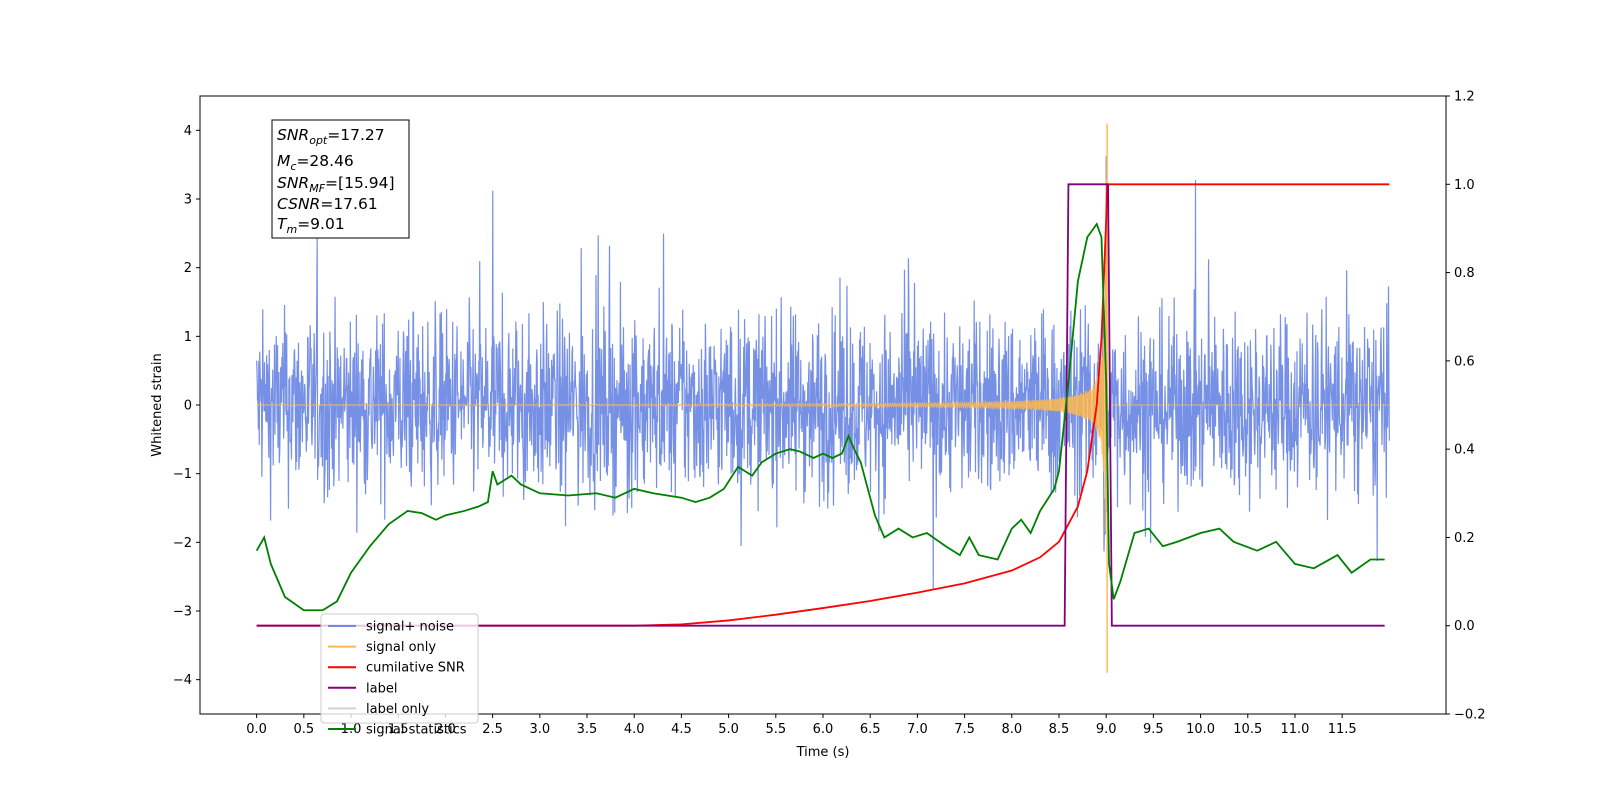 The image size is (1600, 804). I want to click on y-axis-ticks: −4 −3 −2 −1 0 1 2 3 4, so click(186, 406).